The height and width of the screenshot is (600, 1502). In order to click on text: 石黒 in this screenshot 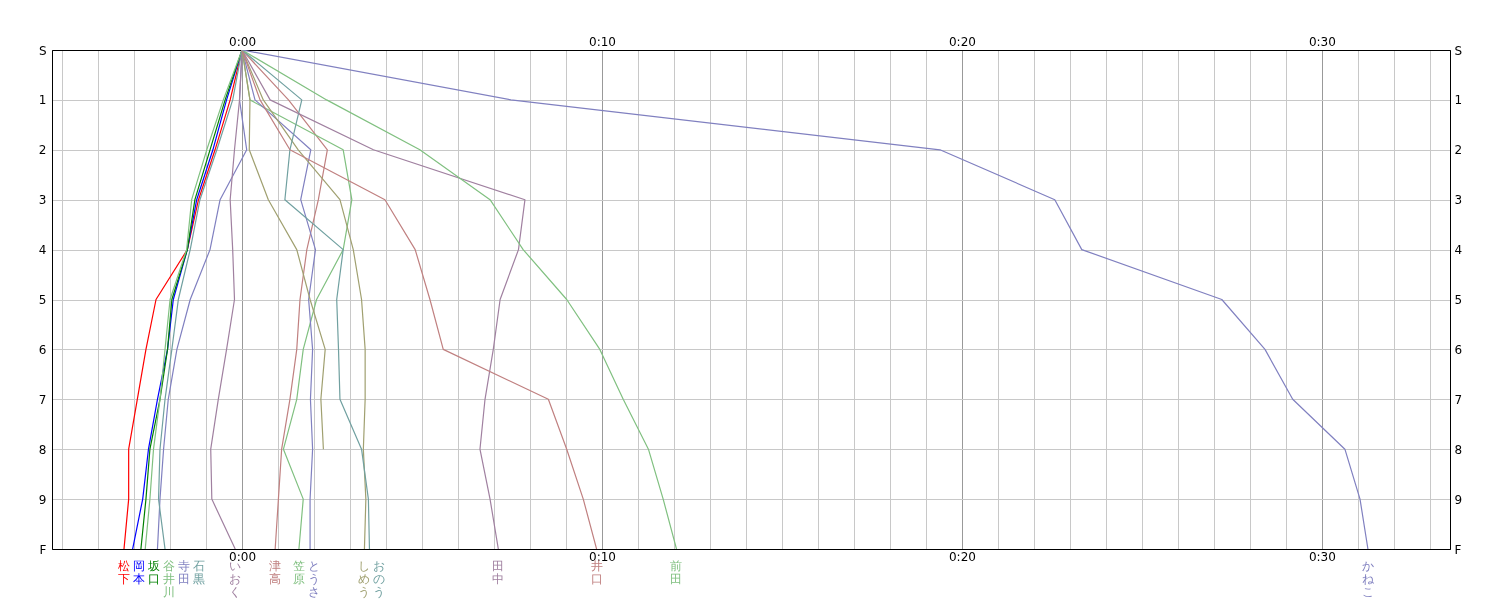, I will do `click(198, 572)`.